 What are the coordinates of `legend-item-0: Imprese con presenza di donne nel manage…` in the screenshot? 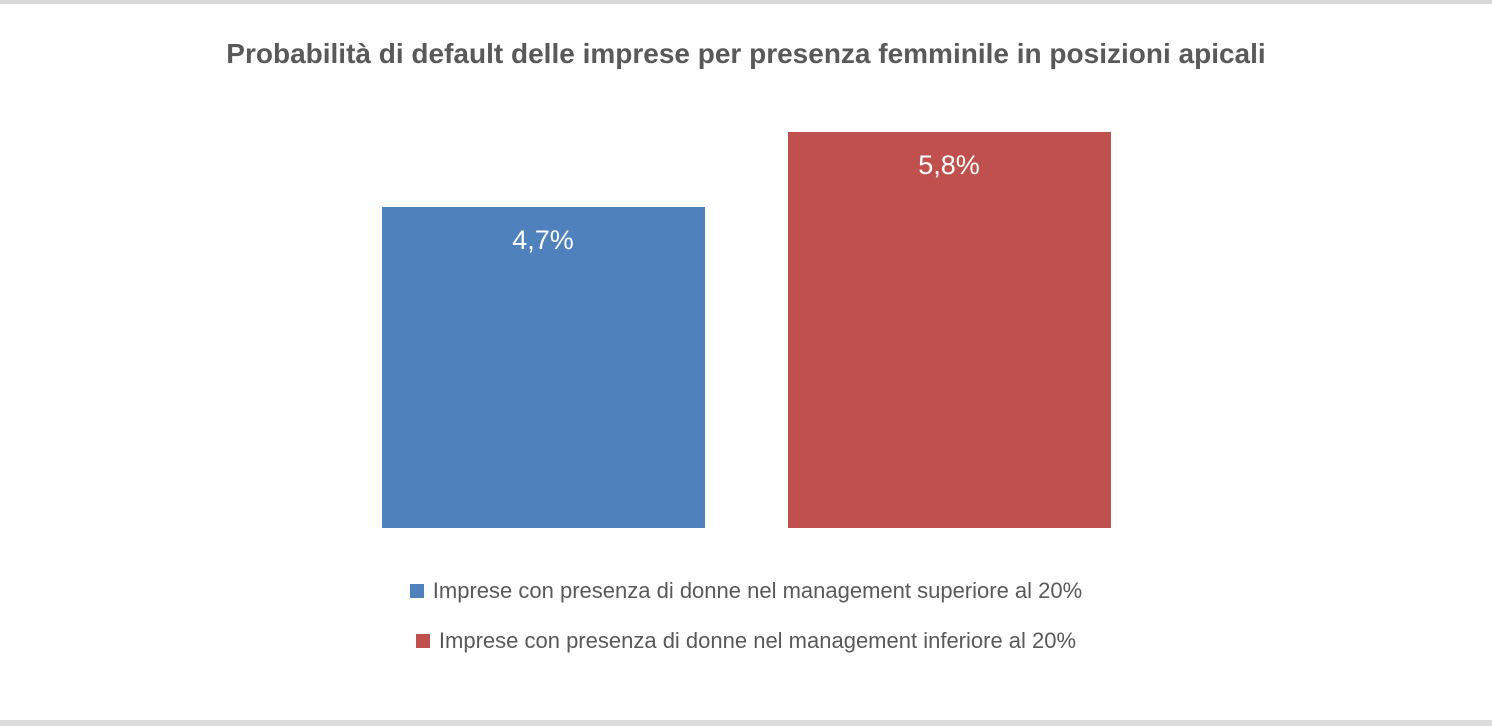 It's located at (746, 591).